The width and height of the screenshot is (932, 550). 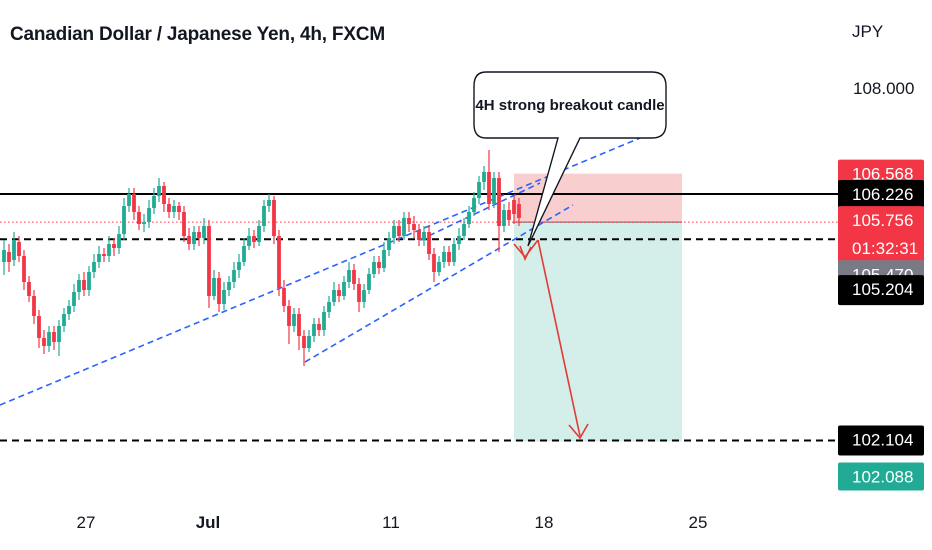 What do you see at coordinates (885, 248) in the screenshot?
I see `price-tag-countdown: 01:32:31` at bounding box center [885, 248].